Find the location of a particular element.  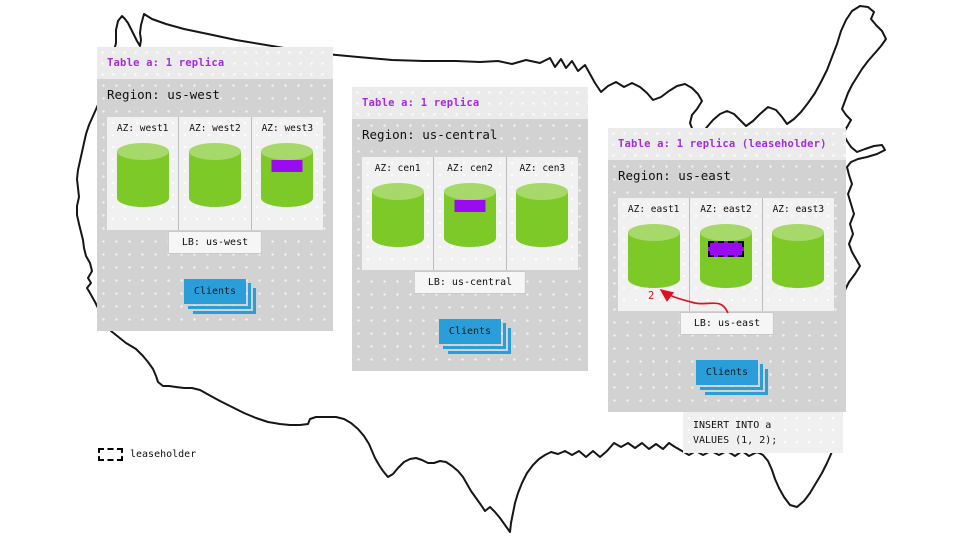

table-header-us-central: Table a: 1 replica is located at coordinates (470, 103).